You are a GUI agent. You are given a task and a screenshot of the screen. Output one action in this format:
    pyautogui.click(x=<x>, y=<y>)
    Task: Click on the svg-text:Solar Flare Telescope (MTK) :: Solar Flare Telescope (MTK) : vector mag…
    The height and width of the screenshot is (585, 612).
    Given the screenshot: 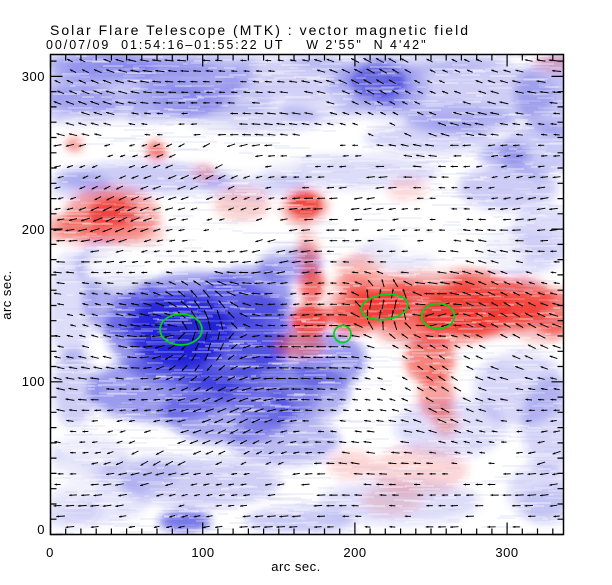 What is the action you would take?
    pyautogui.click(x=260, y=30)
    